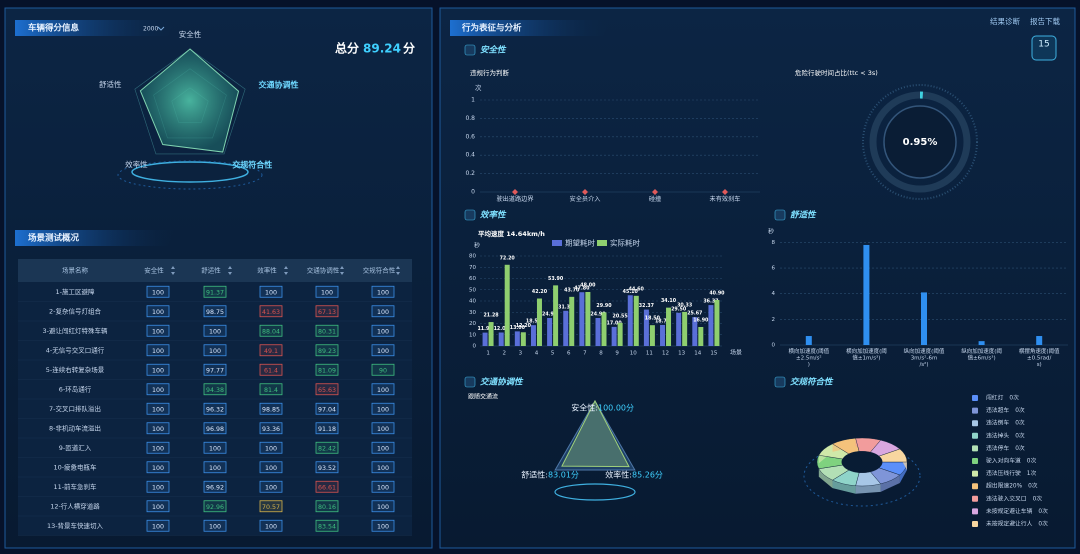 The width and height of the screenshot is (1080, 554). What do you see at coordinates (620, 316) in the screenshot?
I see `value-label: 20.55` at bounding box center [620, 316].